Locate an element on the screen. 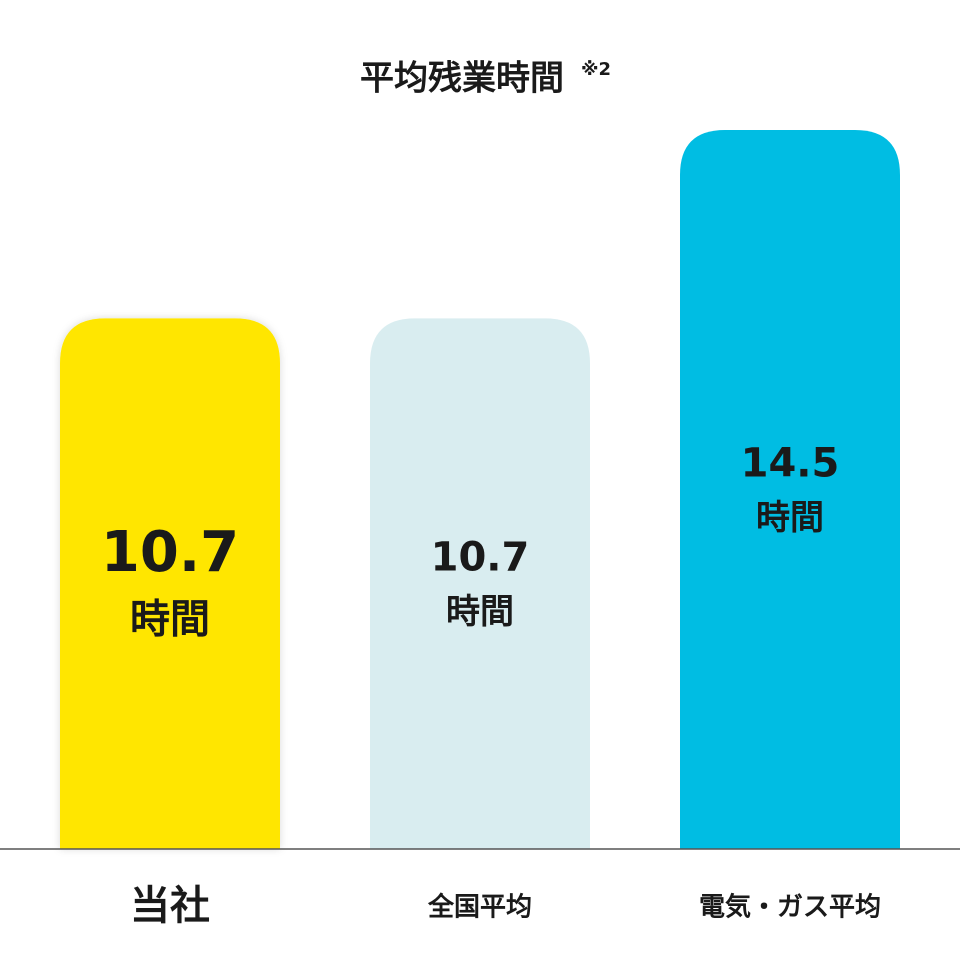 The height and width of the screenshot is (972, 960). chart-title: 平均残業時間 is located at coordinates (462, 79).